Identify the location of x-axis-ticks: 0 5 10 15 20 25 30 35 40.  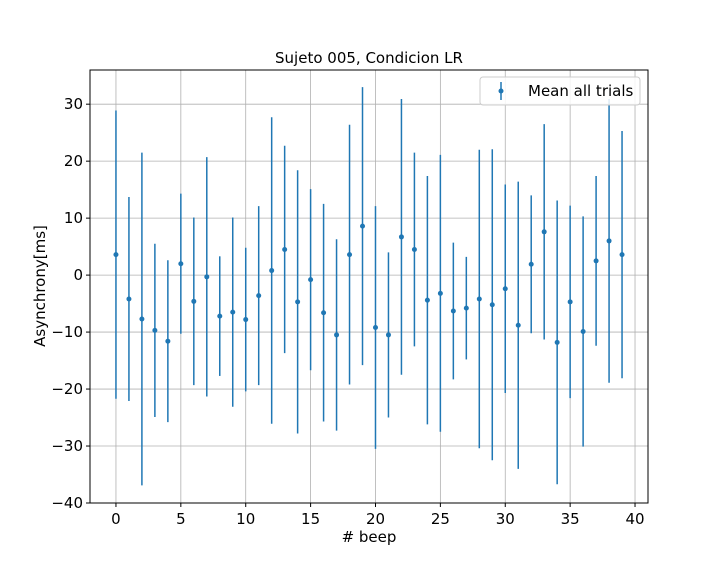
(378, 515).